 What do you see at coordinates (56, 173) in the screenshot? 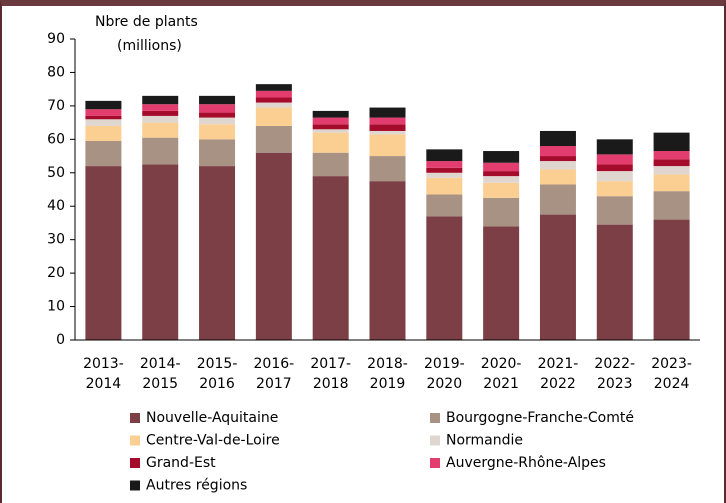
I see `y-tick-label: 50` at bounding box center [56, 173].